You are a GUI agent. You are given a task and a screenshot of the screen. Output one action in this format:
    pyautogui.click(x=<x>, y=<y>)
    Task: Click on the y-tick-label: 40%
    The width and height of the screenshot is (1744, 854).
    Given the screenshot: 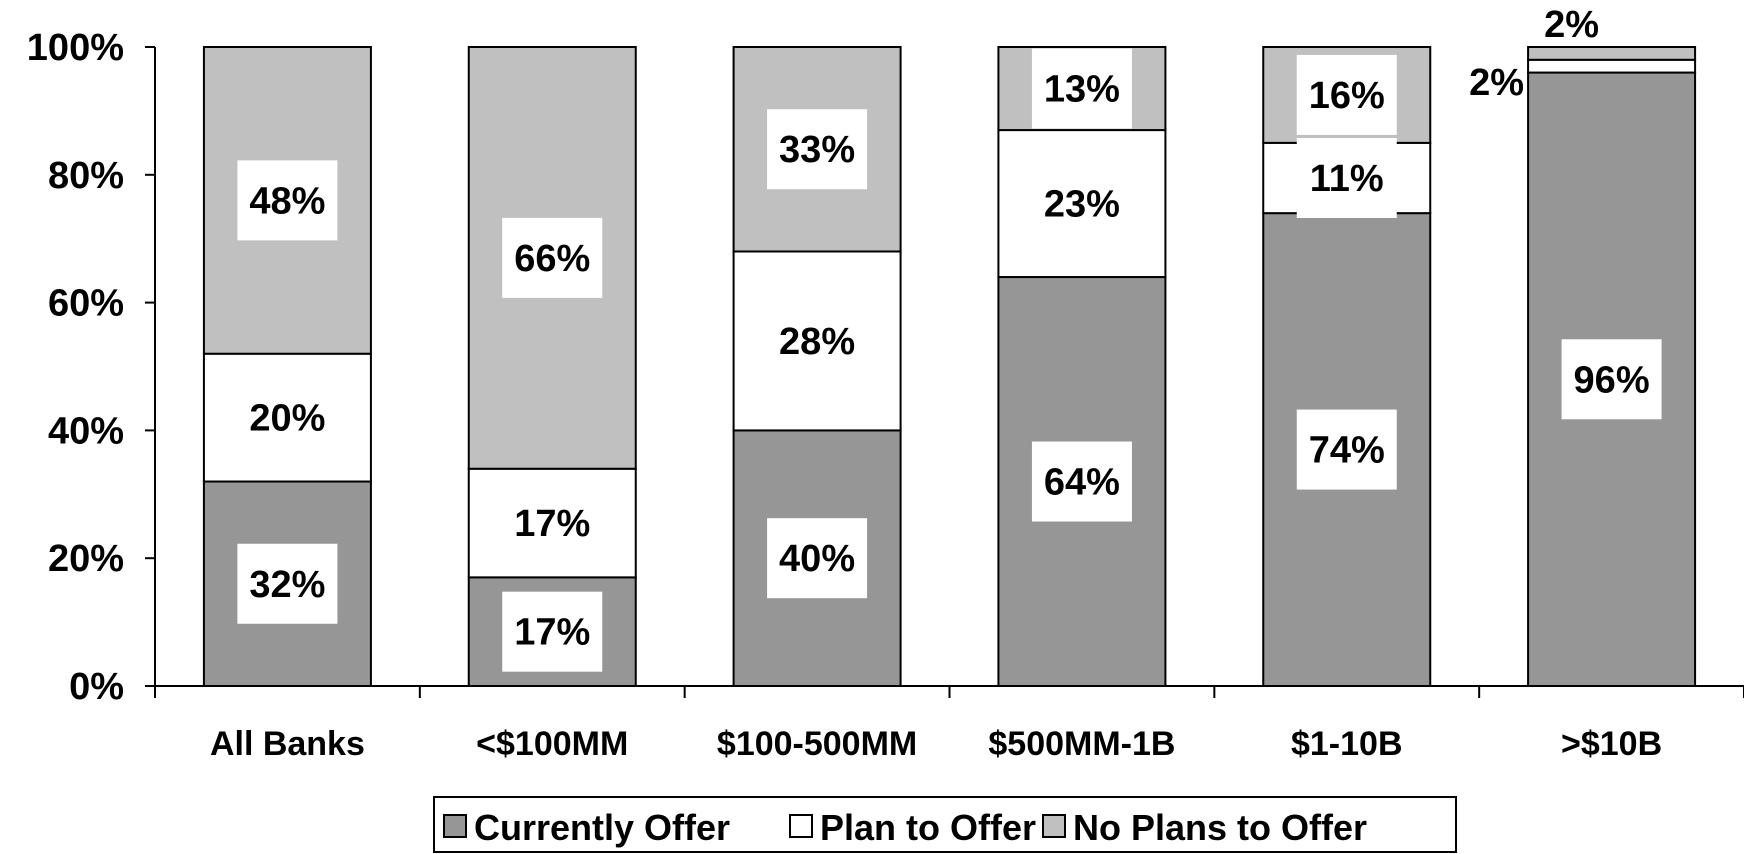 What is the action you would take?
    pyautogui.click(x=86, y=431)
    